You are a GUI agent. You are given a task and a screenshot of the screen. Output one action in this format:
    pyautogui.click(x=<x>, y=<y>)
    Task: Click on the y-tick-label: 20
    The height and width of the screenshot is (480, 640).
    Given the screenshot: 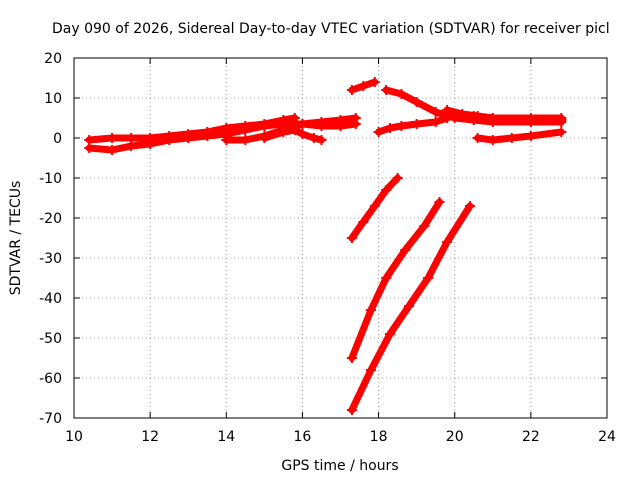 What is the action you would take?
    pyautogui.click(x=53, y=59)
    